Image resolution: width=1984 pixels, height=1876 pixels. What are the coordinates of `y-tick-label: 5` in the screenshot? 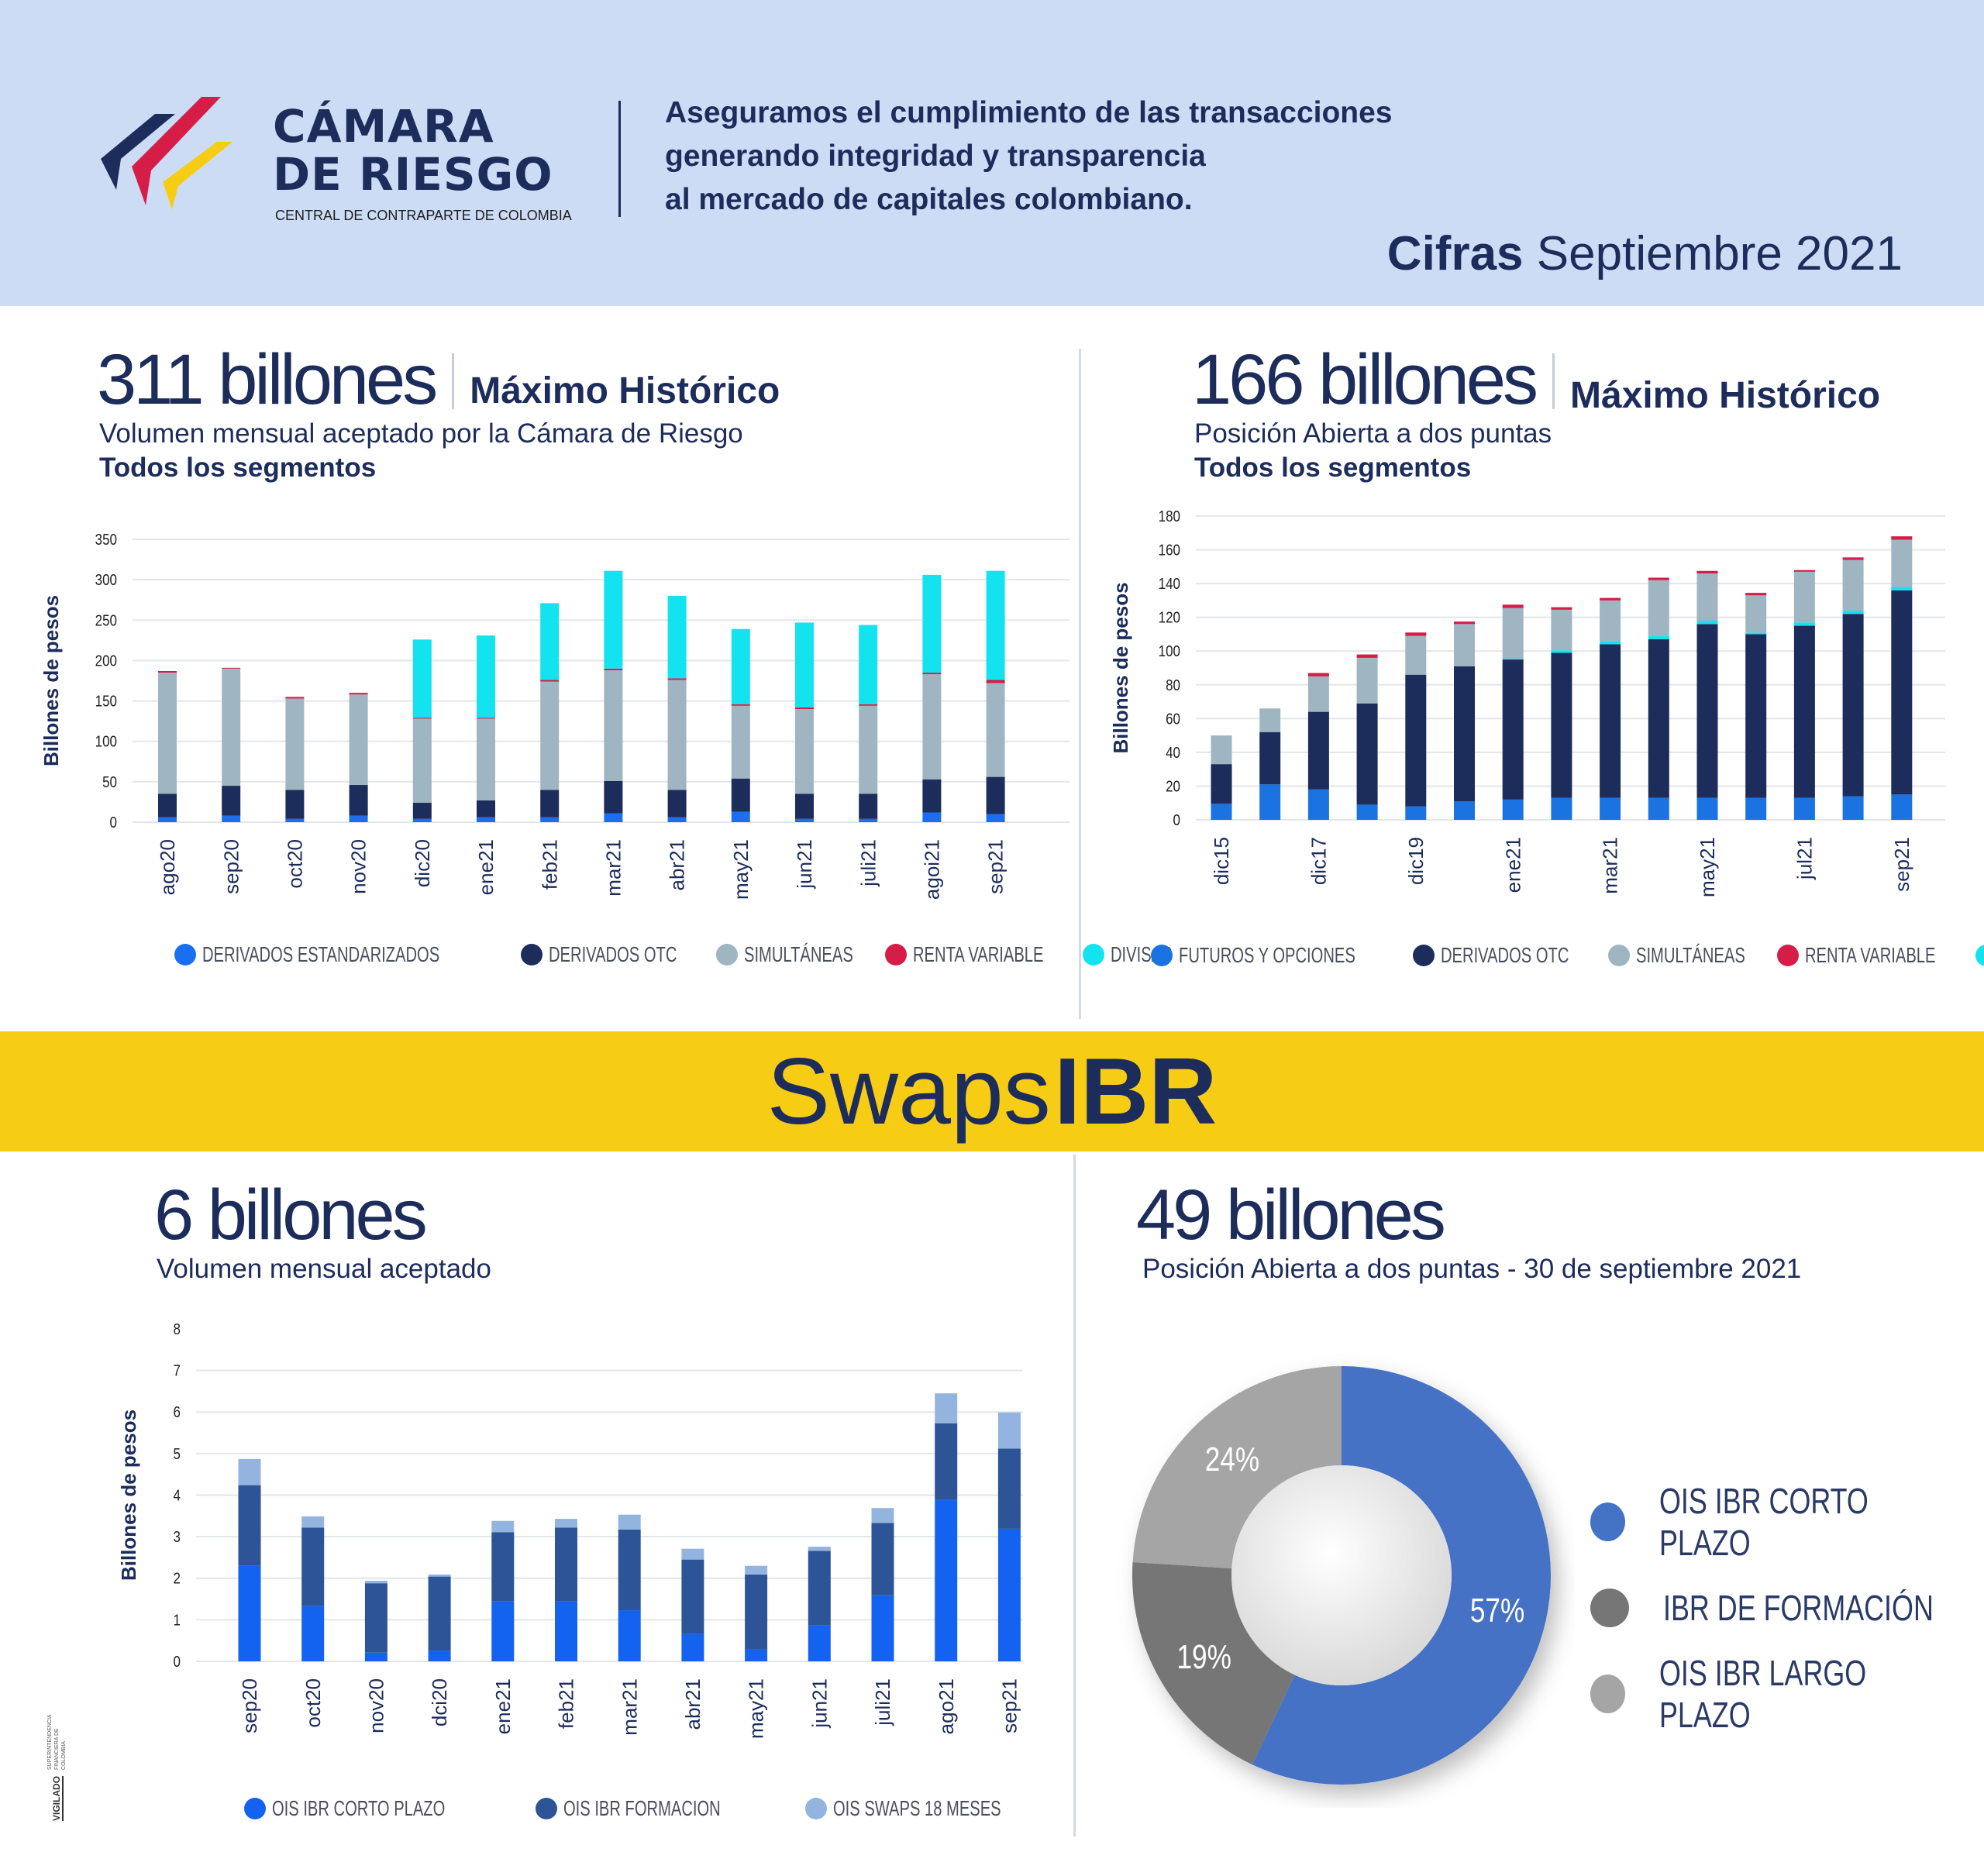 It's located at (177, 1454).